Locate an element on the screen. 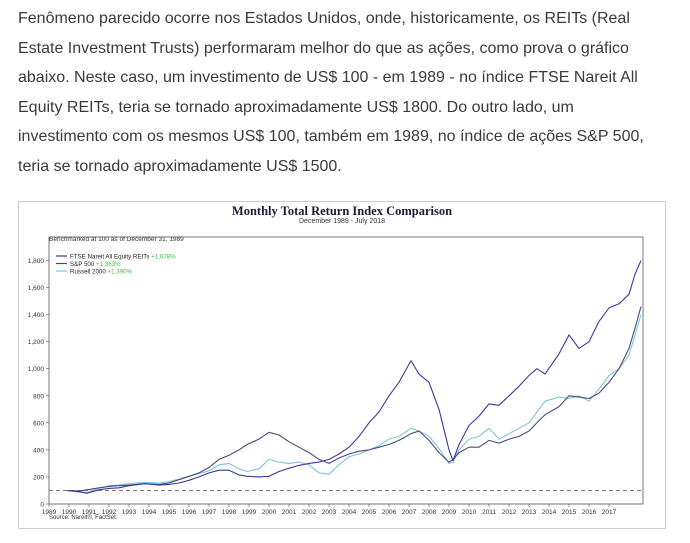 The width and height of the screenshot is (690, 543). x-tick-label: 2003 is located at coordinates (329, 512).